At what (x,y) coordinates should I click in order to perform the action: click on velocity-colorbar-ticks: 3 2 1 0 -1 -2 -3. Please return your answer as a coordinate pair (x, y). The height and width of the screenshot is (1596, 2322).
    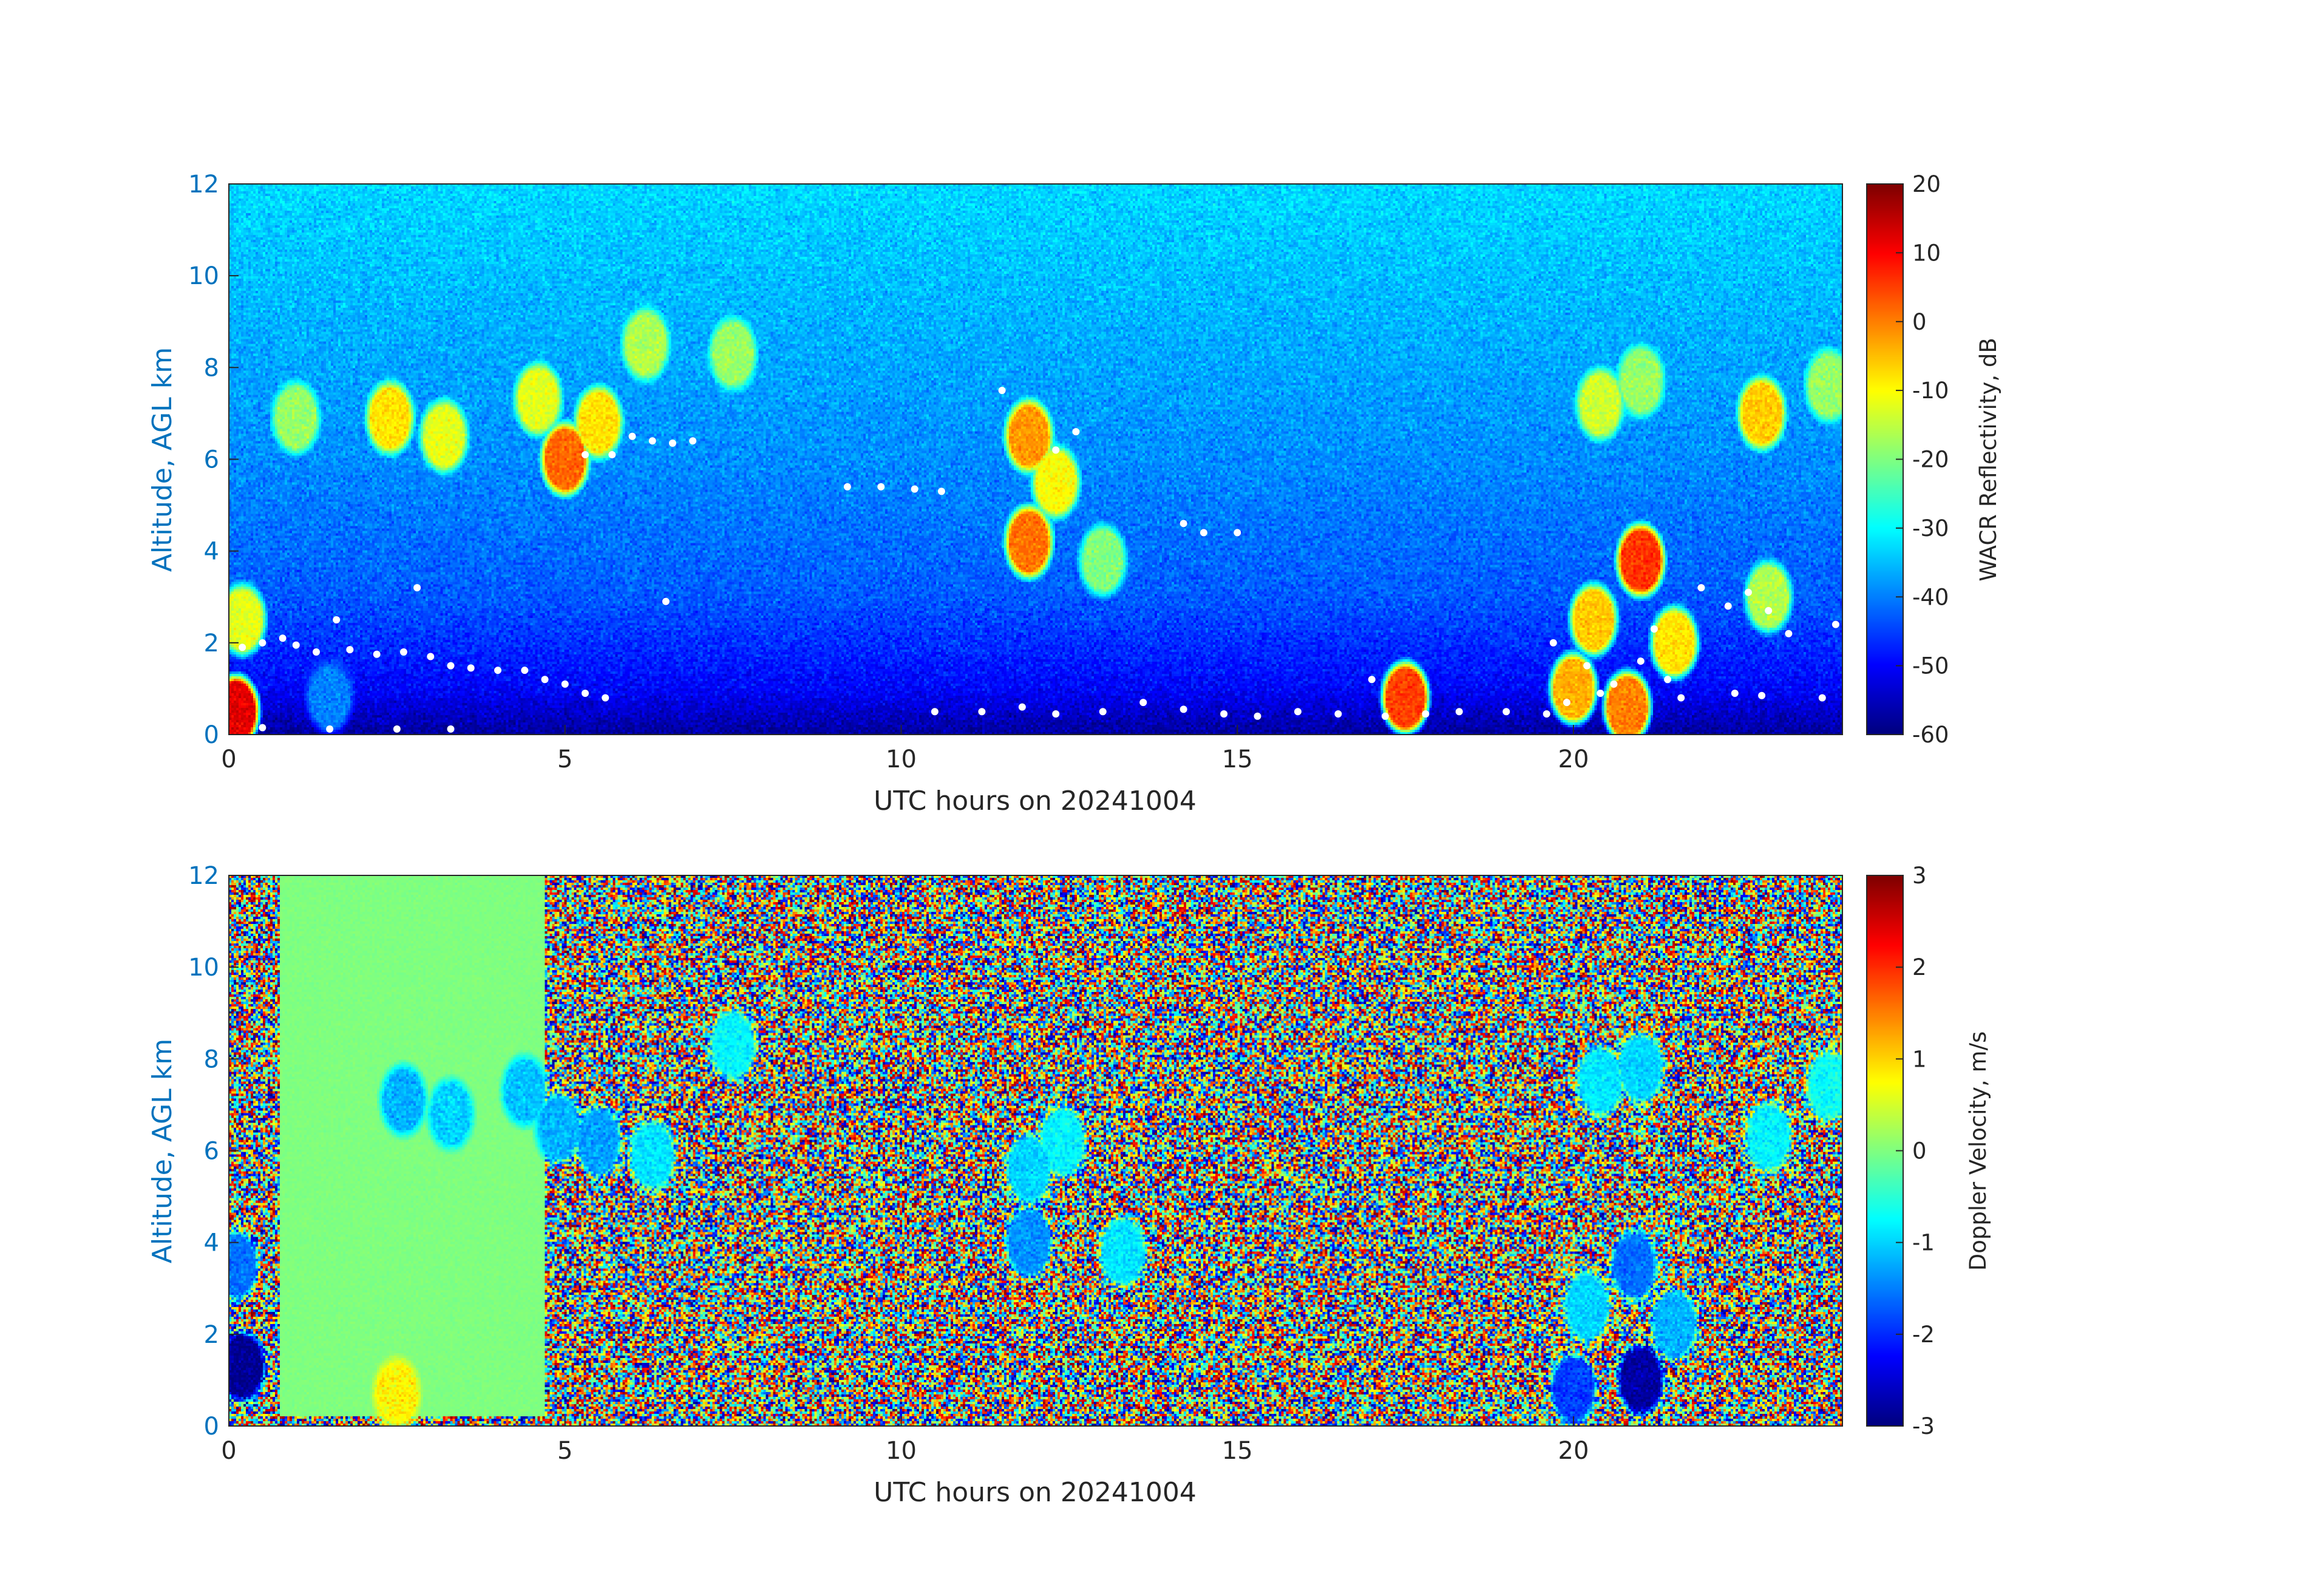
    Looking at the image, I should click on (1915, 1151).